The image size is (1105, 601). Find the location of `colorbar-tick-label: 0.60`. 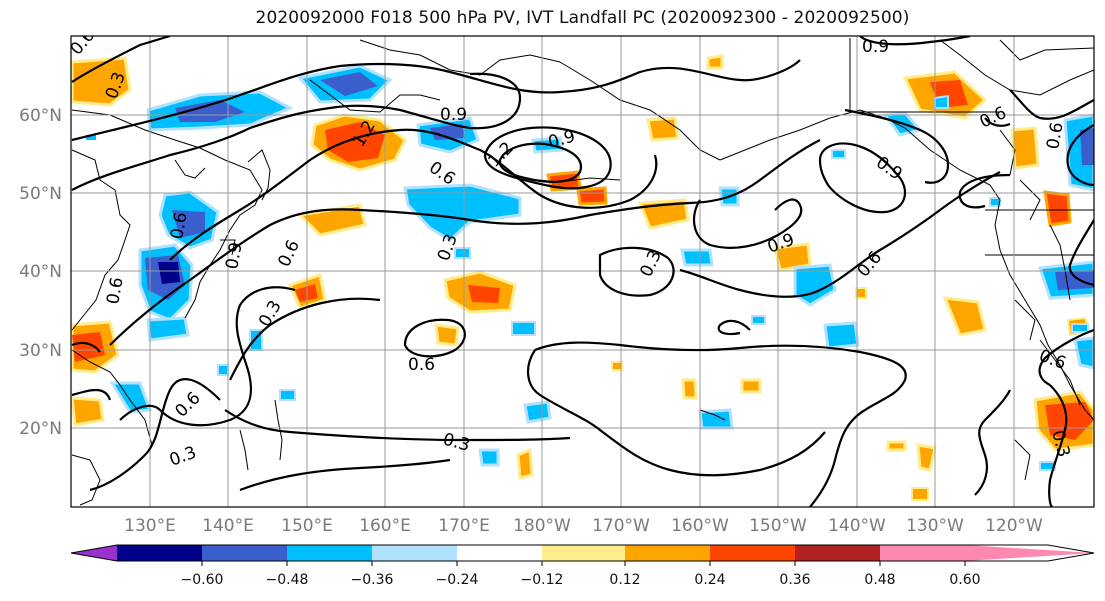

colorbar-tick-label: 0.60 is located at coordinates (964, 580).